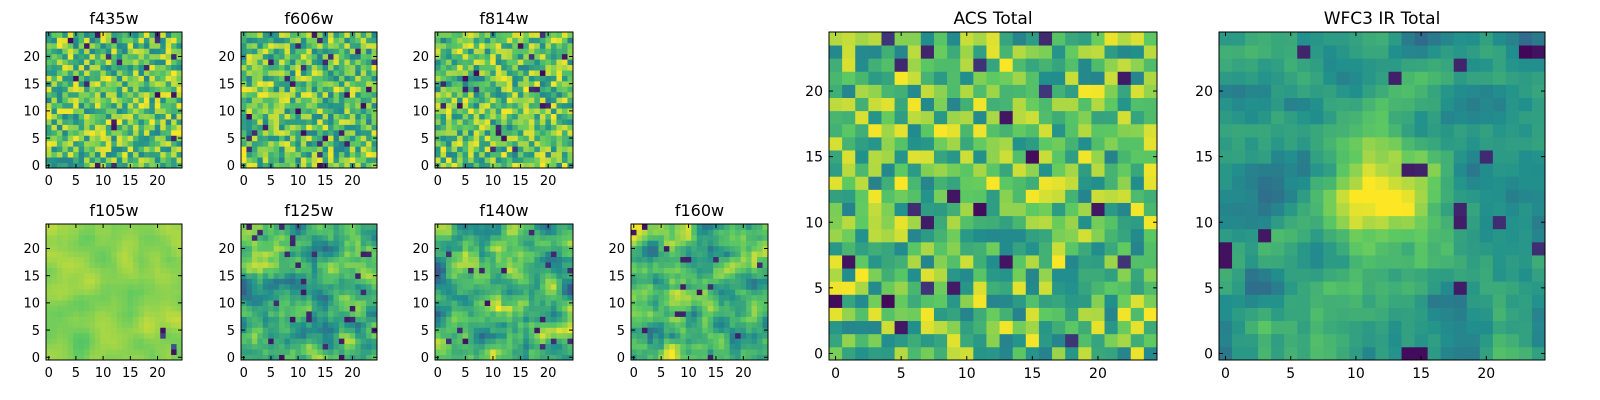 The height and width of the screenshot is (400, 1600). What do you see at coordinates (616, 304) in the screenshot?
I see `y-tick-label: 10` at bounding box center [616, 304].